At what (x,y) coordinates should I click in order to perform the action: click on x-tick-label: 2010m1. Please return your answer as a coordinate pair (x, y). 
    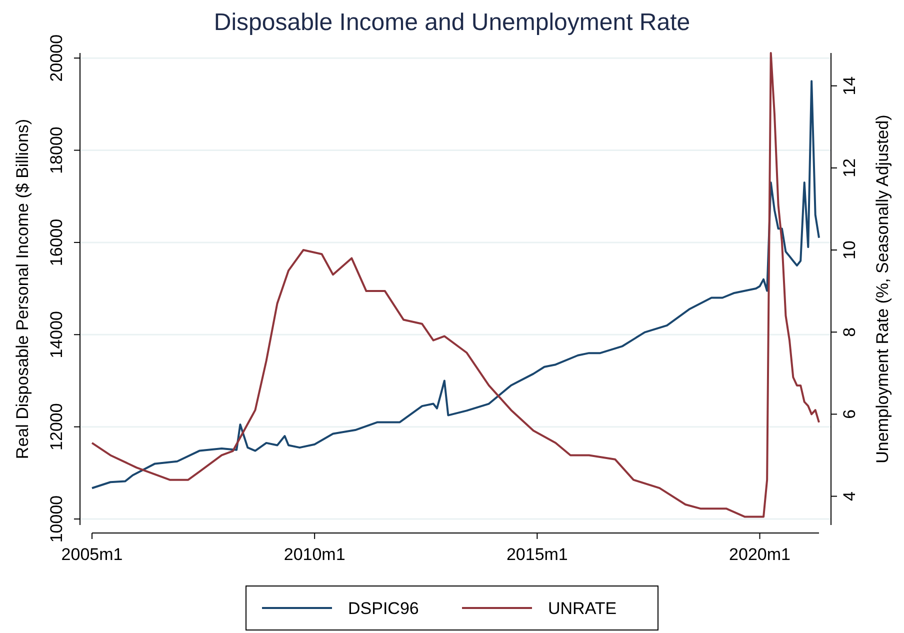
    Looking at the image, I should click on (315, 554).